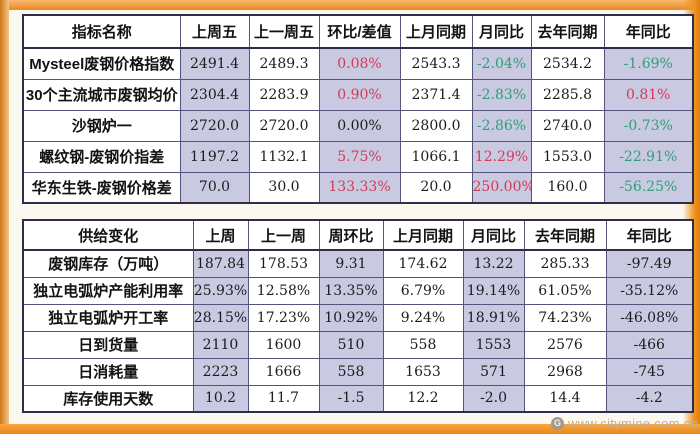 The width and height of the screenshot is (700, 434). I want to click on cell: 1653, so click(423, 371).